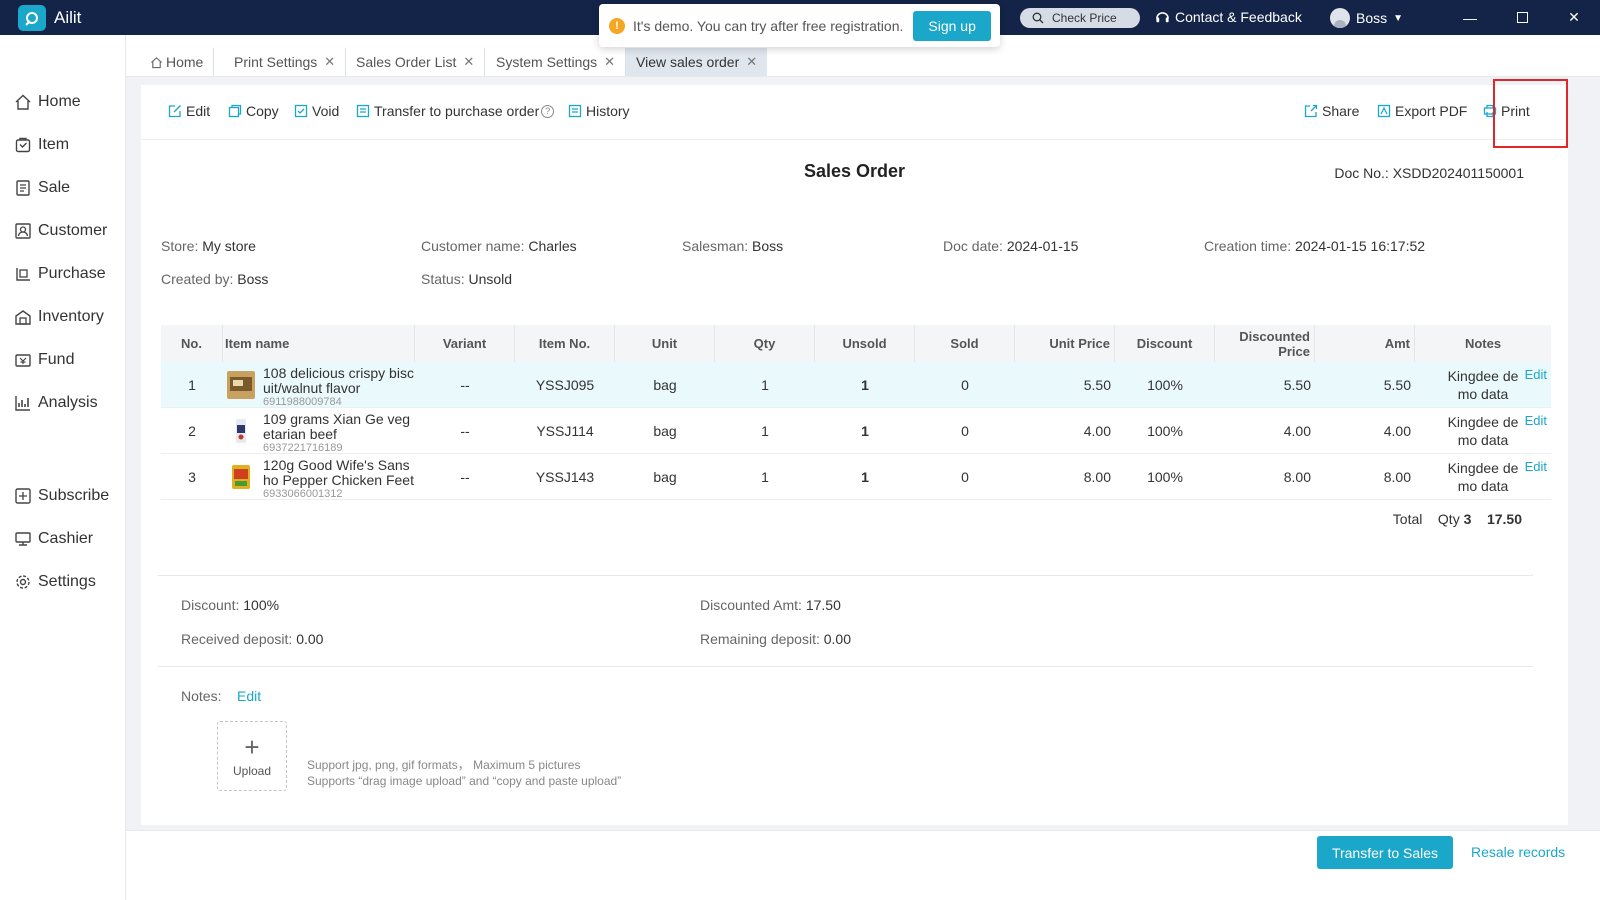 This screenshot has height=900, width=1600. I want to click on avatar, so click(1340, 18).